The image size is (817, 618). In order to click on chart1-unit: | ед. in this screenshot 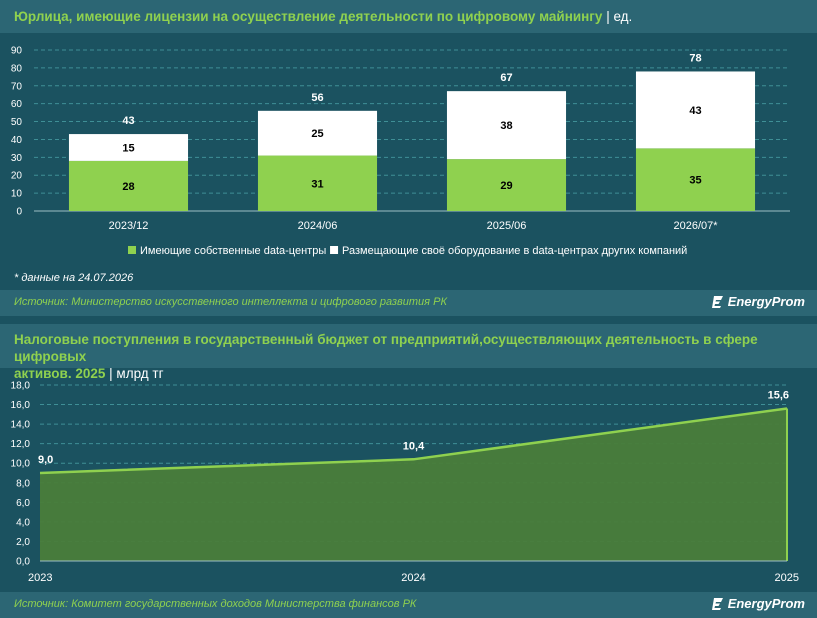, I will do `click(619, 16)`.